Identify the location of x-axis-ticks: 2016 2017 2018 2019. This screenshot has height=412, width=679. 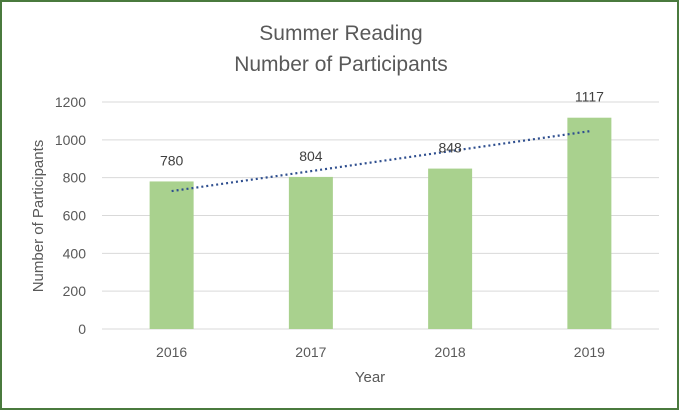
(380, 352).